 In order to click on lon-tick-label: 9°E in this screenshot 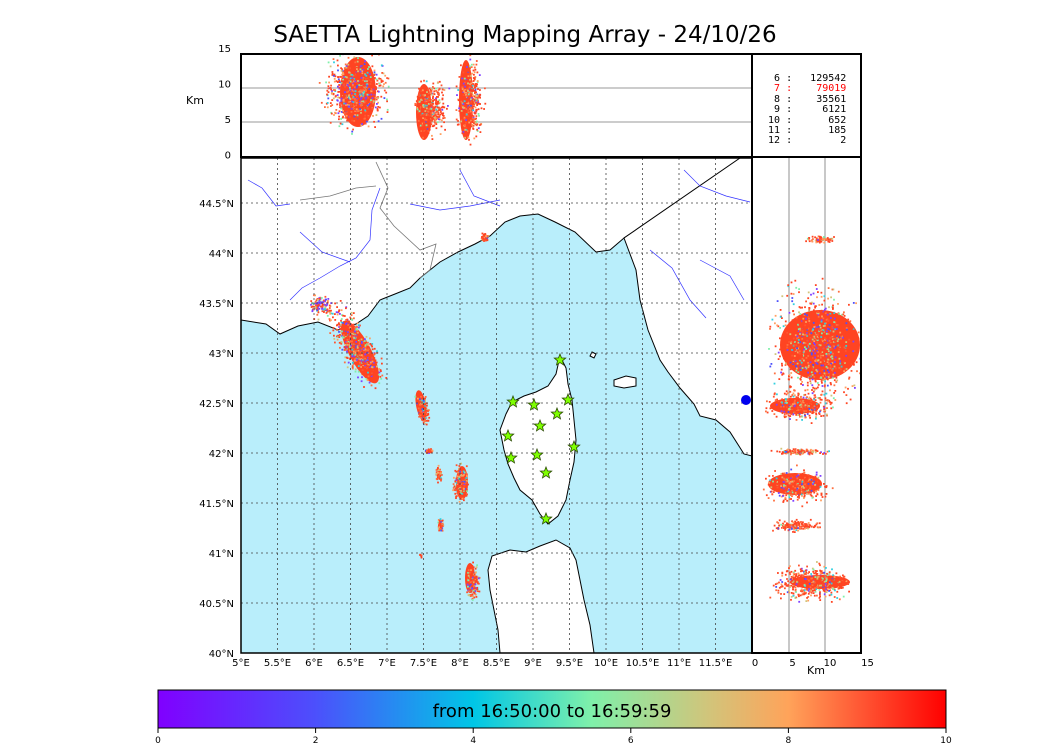, I will do `click(533, 663)`.